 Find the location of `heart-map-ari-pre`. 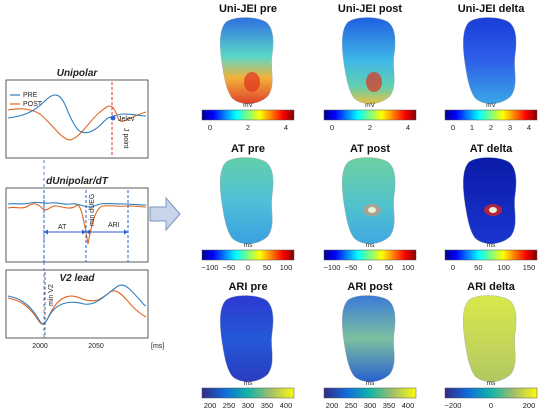

heart-map-ari-pre is located at coordinates (247, 338).